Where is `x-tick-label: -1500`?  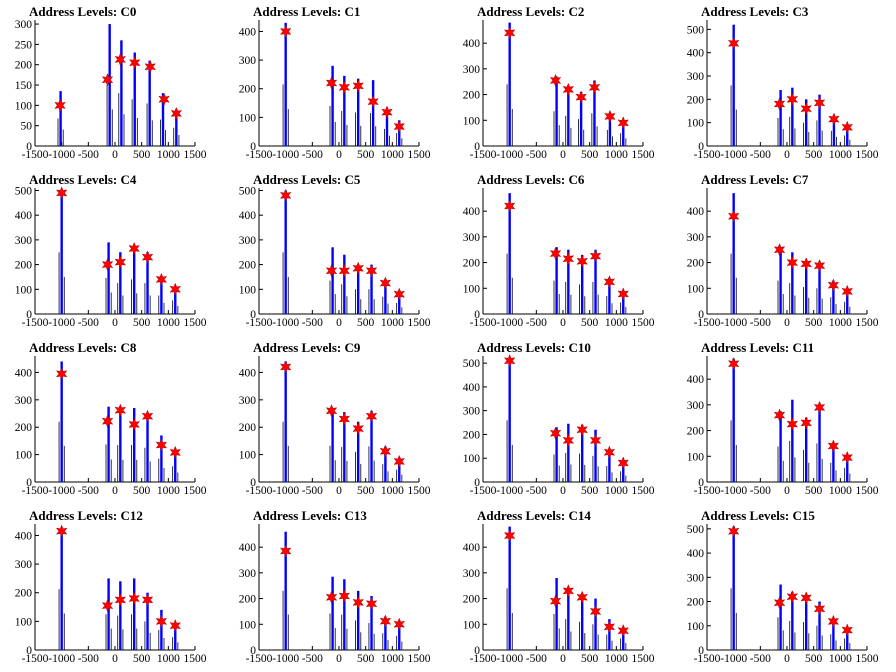 x-tick-label: -1500 is located at coordinates (707, 659).